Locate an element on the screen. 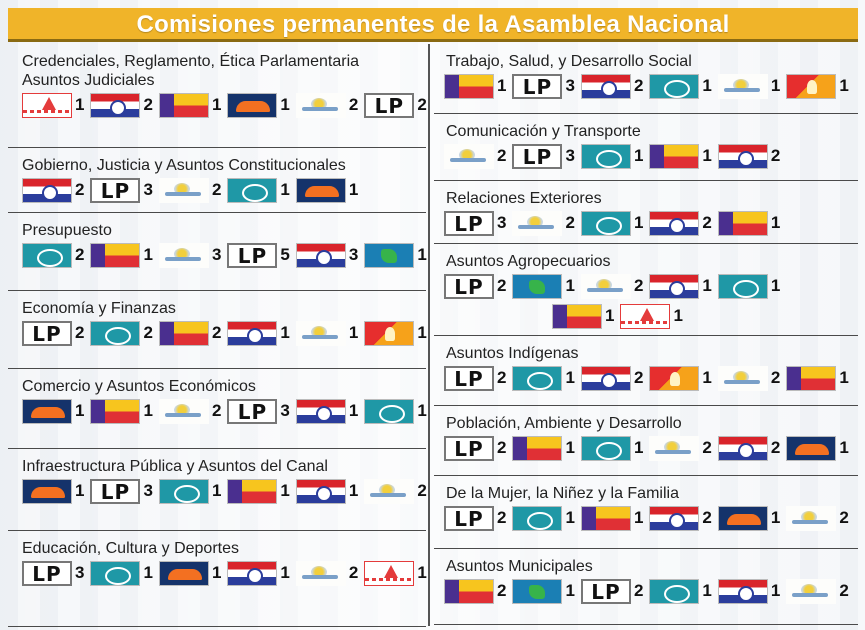  committee-title-line: Población, Ambiente y Desarrollo is located at coordinates (564, 423).